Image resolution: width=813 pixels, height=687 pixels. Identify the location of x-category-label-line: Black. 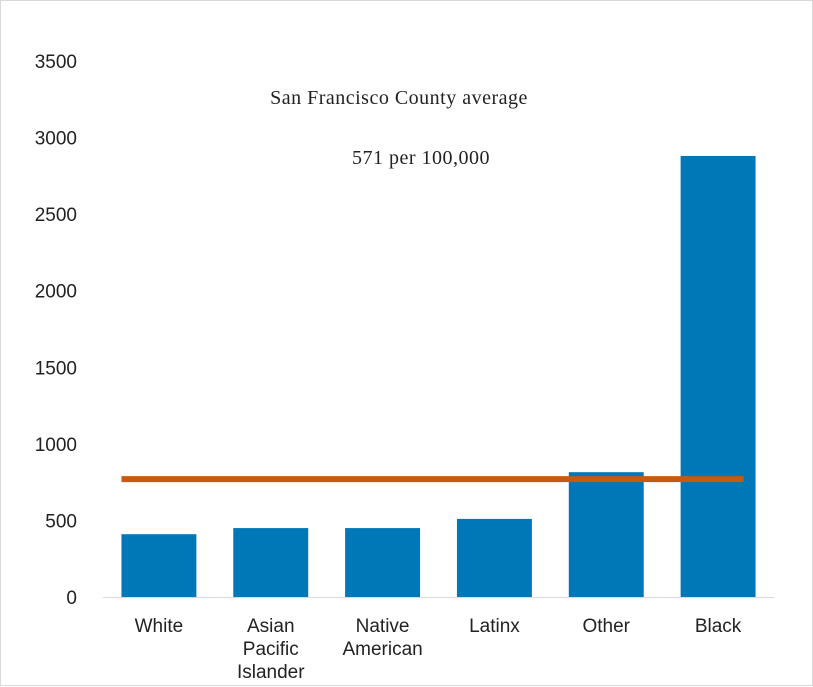
(718, 626).